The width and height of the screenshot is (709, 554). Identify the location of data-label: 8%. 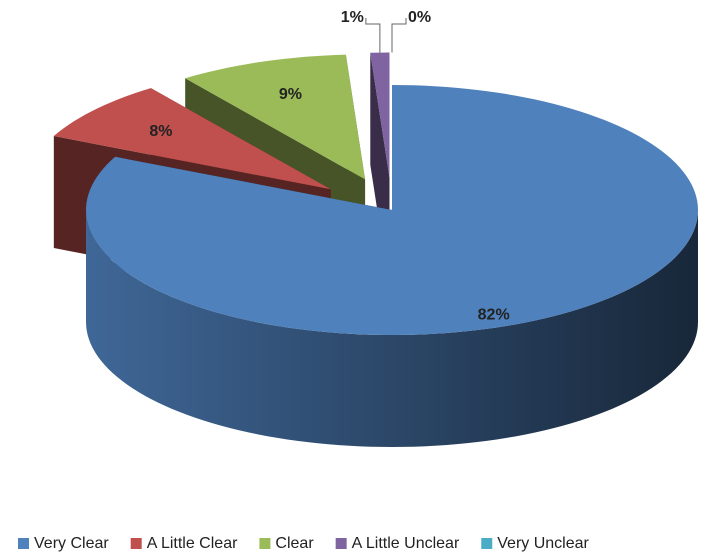
(160, 131).